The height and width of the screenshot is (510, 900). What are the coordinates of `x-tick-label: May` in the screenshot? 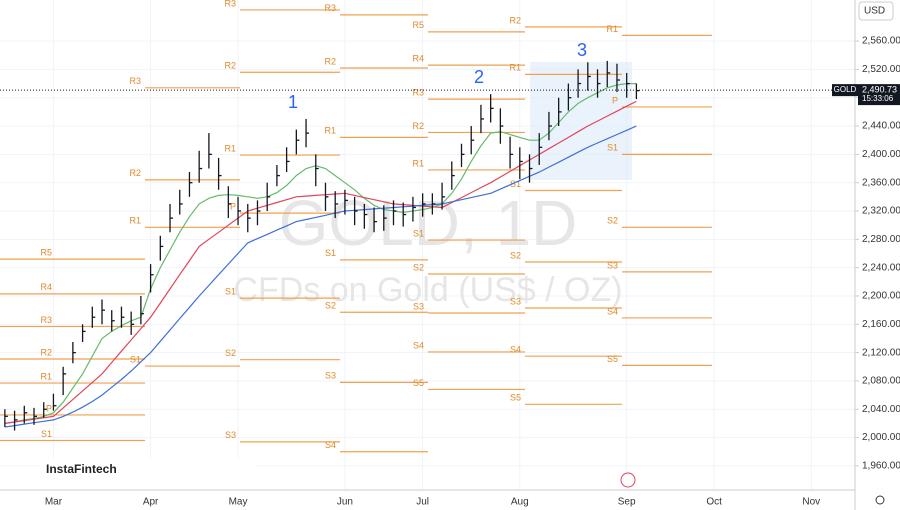 It's located at (238, 502).